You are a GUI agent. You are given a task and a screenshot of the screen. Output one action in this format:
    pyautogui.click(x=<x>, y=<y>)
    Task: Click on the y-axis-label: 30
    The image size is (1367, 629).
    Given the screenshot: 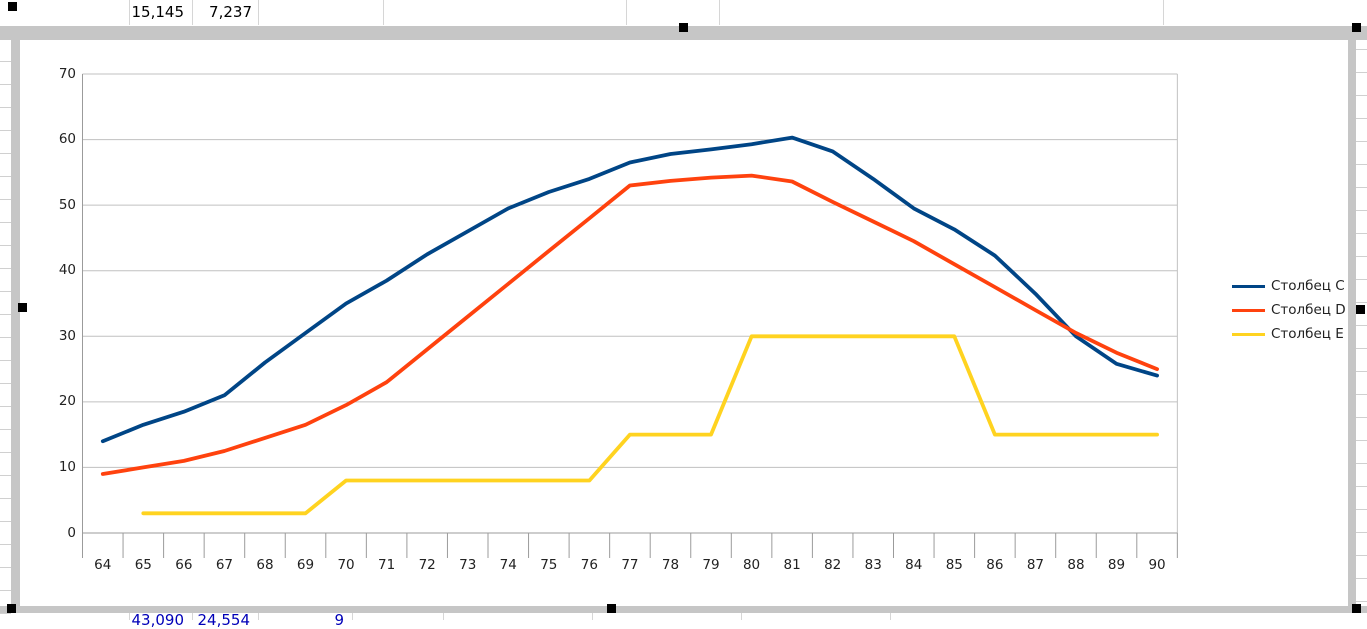 What is the action you would take?
    pyautogui.click(x=67, y=335)
    